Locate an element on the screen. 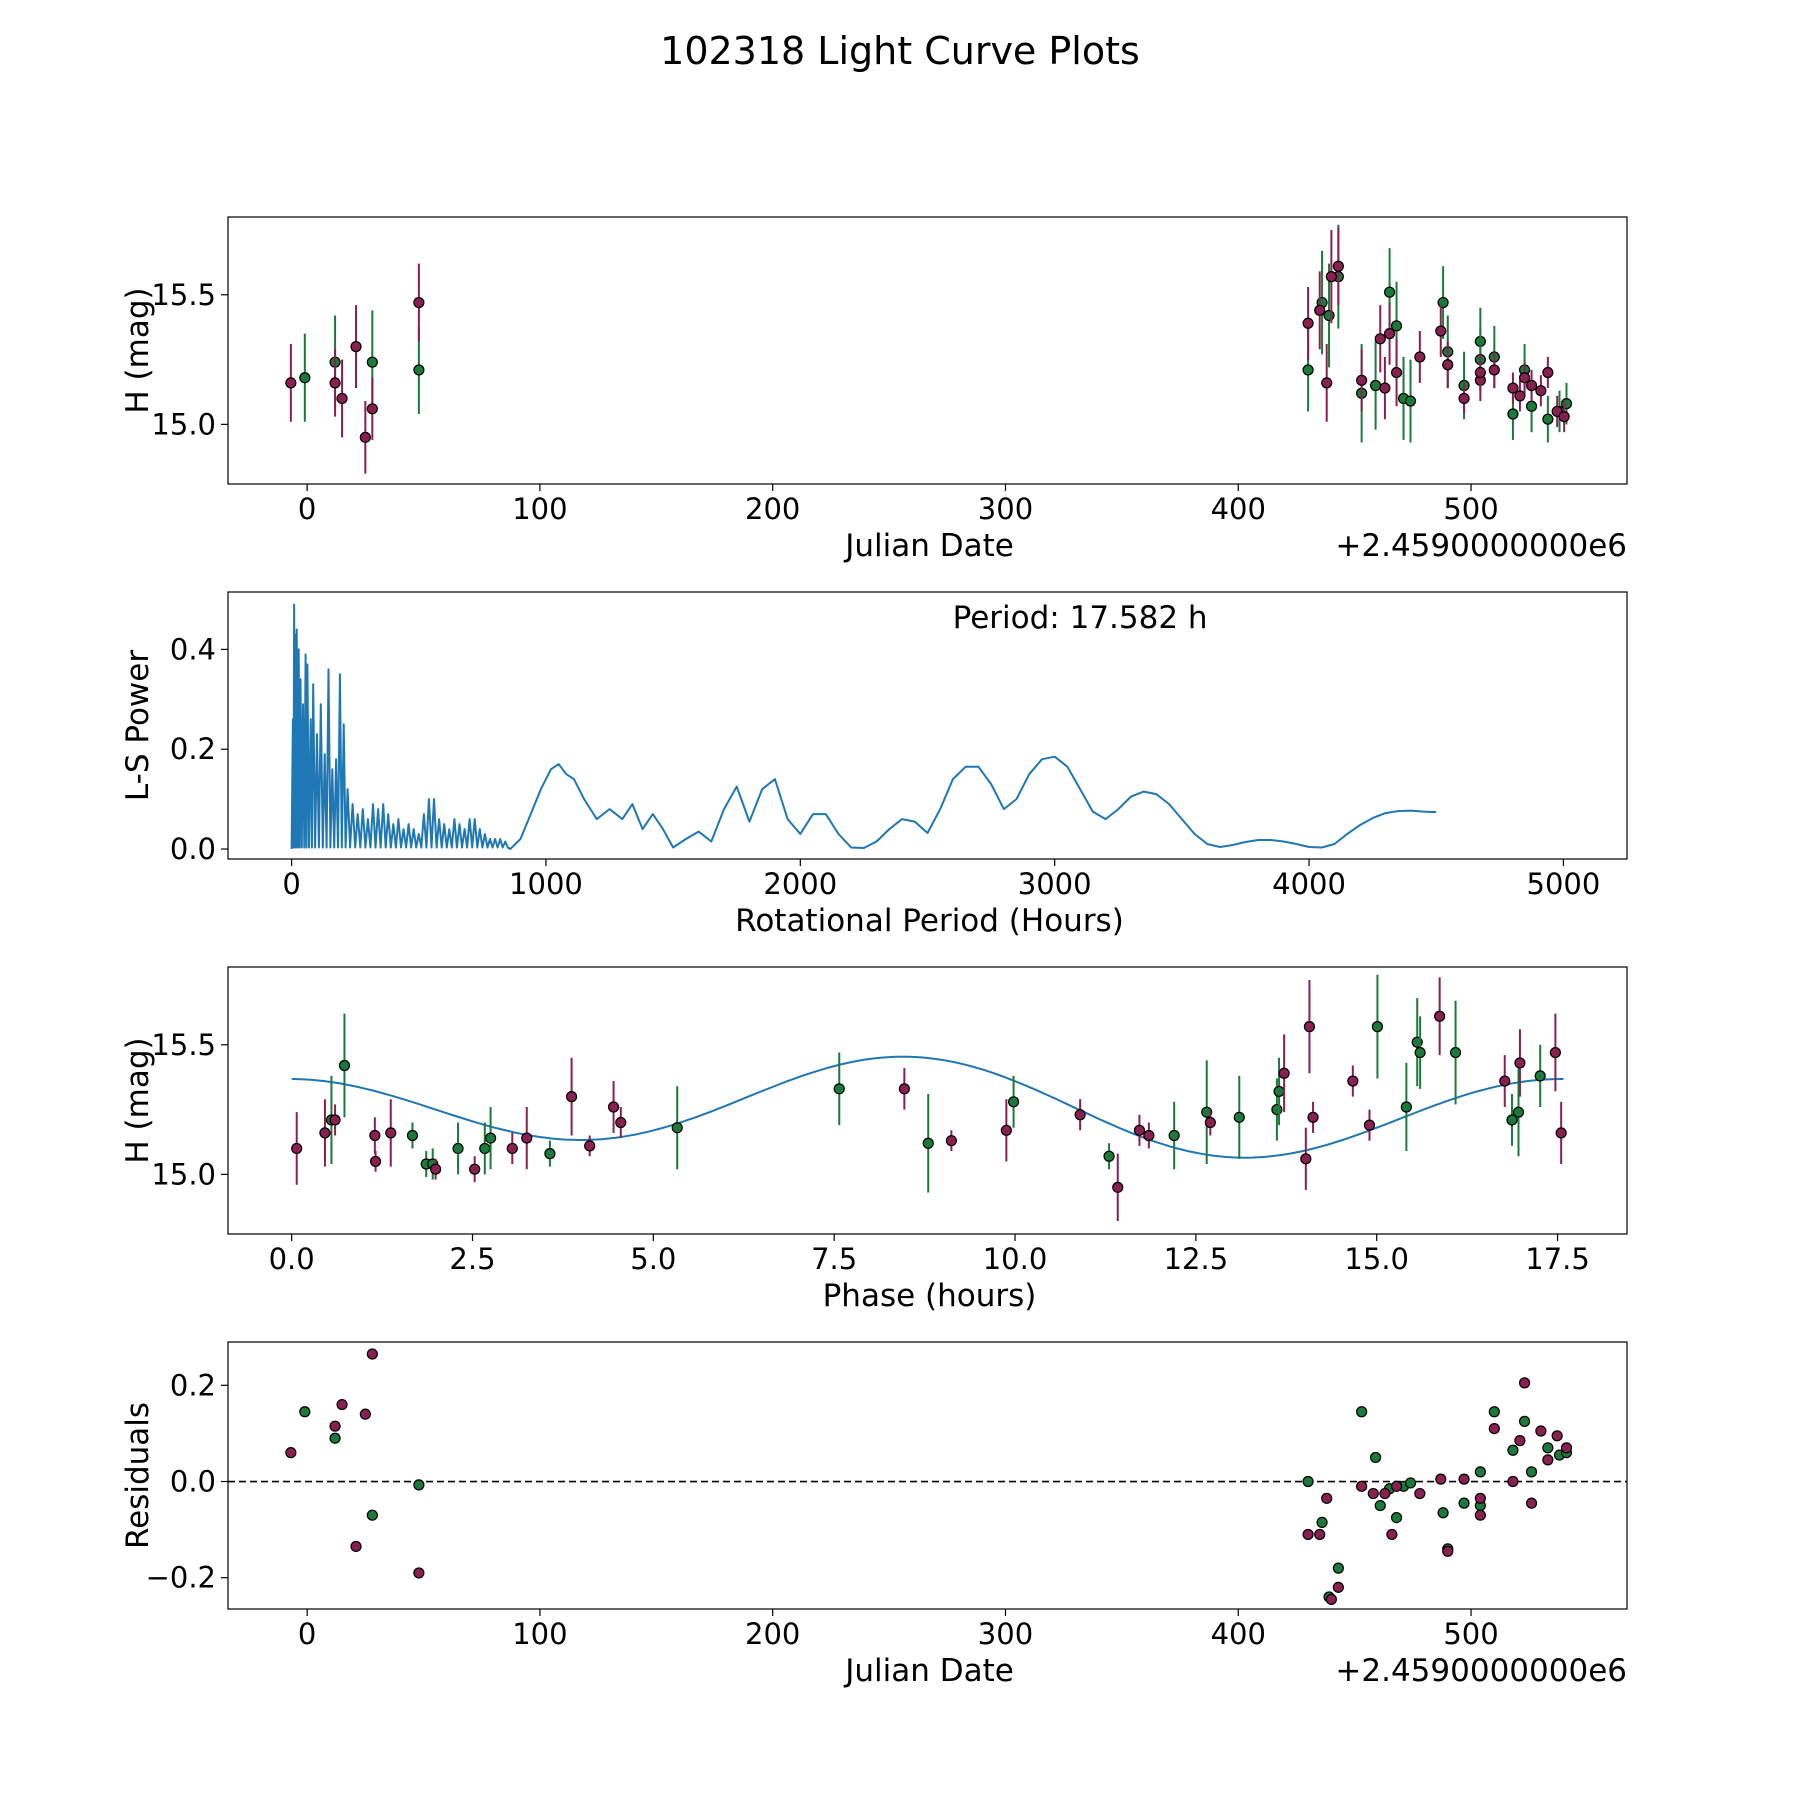 This screenshot has width=1800, height=1800. x-tick-label: 10.0 is located at coordinates (1015, 1259).